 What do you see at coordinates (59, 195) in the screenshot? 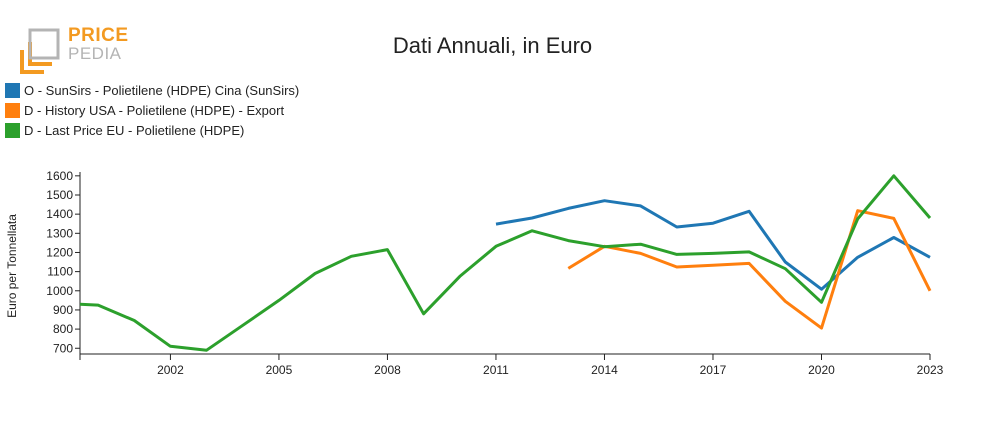
I see `y-tick-label: 1500` at bounding box center [59, 195].